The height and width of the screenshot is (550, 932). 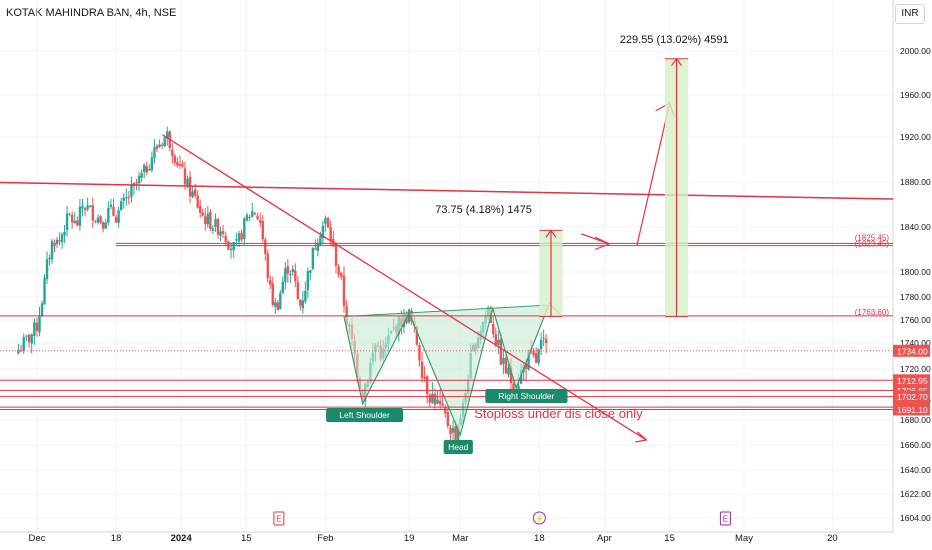 What do you see at coordinates (182, 538) in the screenshot?
I see `x-tick-label: 2024` at bounding box center [182, 538].